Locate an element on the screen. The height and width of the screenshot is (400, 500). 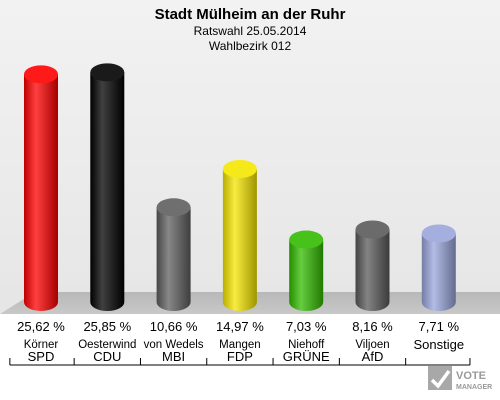
candidate-label: Mangen is located at coordinates (240, 345).